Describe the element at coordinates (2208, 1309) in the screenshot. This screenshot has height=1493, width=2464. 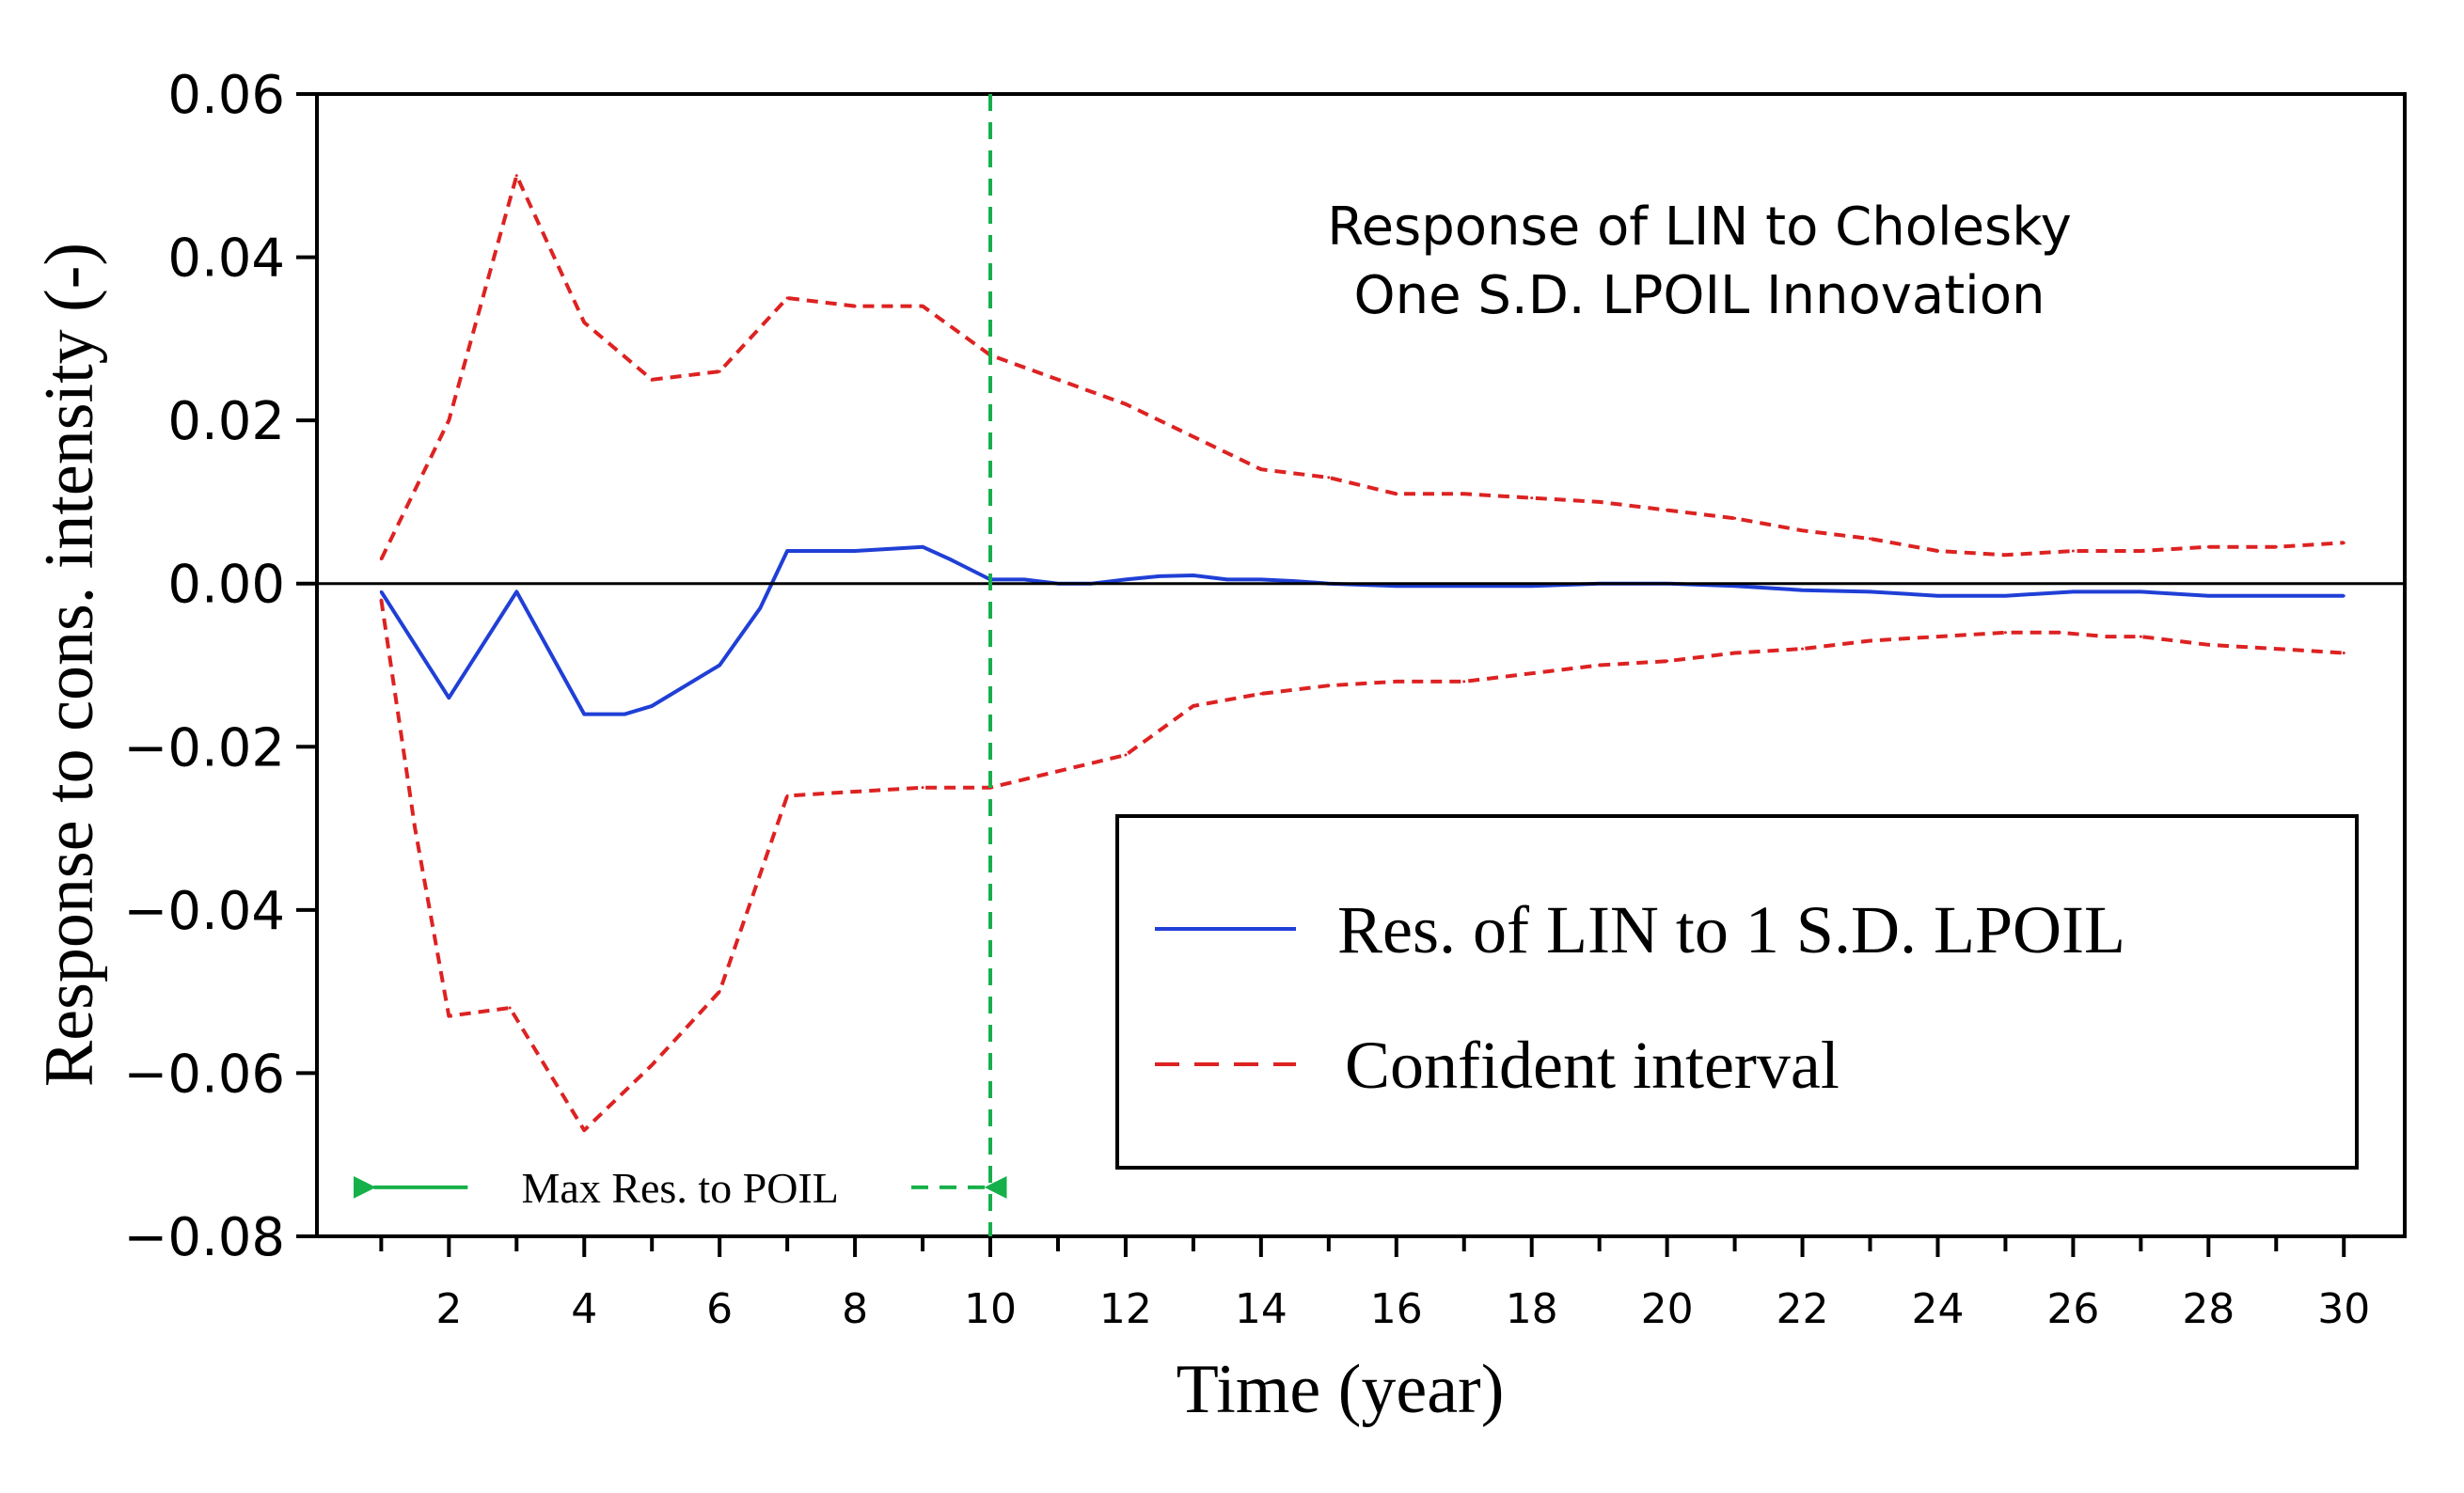
I see `x-tick-label: 28` at that location.